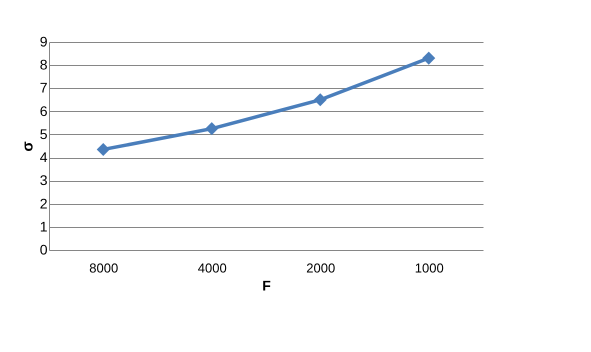  Describe the element at coordinates (44, 42) in the screenshot. I see `y-tick-label: 9` at that location.